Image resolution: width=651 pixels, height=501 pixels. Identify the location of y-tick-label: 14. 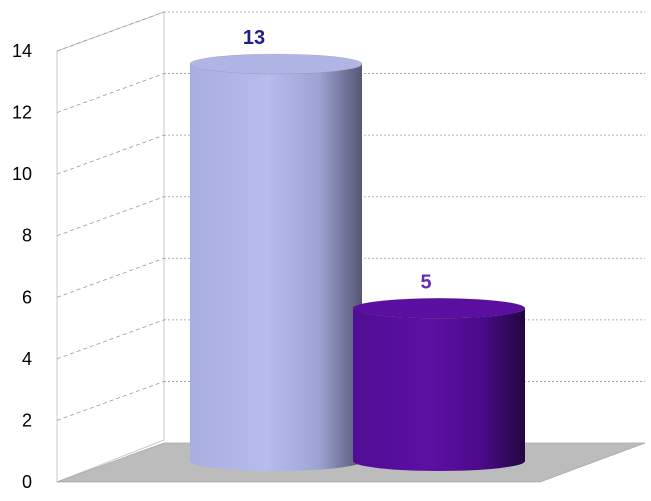
(22, 51).